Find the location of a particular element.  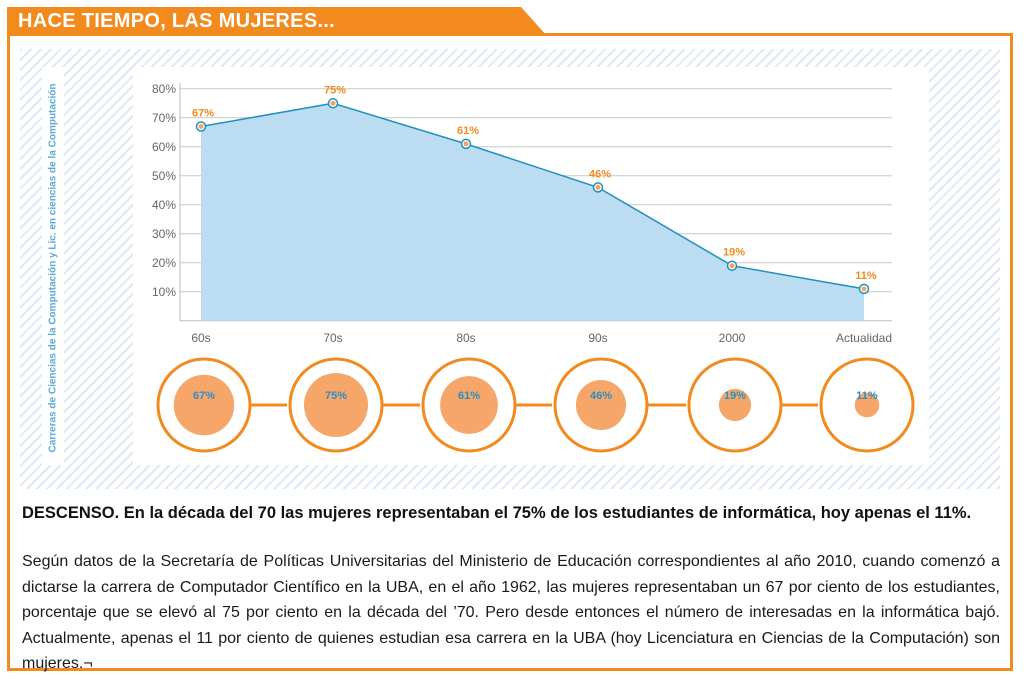

x-tick-label: 2000 is located at coordinates (732, 338).